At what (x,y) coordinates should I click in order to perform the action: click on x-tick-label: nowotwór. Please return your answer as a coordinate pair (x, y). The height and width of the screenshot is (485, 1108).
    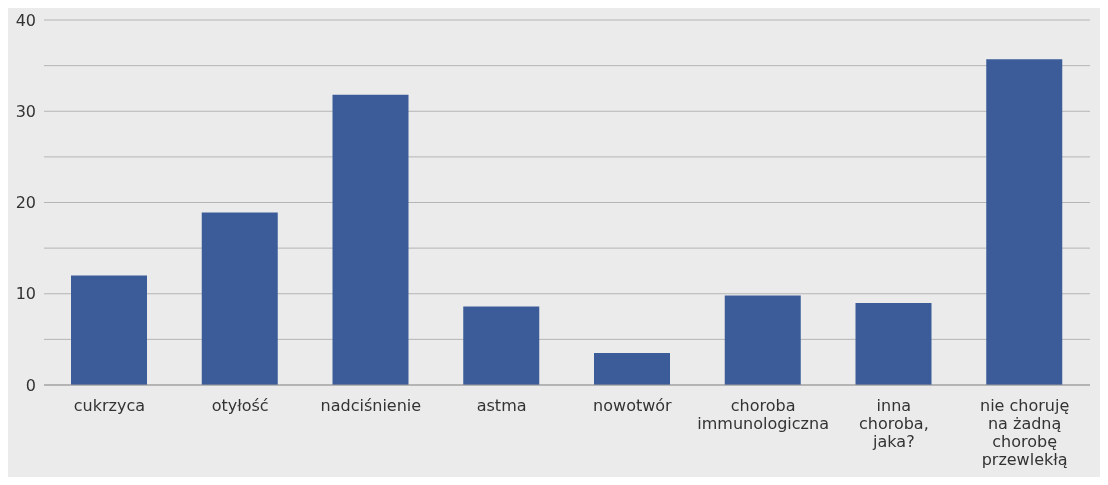
    Looking at the image, I should click on (633, 405).